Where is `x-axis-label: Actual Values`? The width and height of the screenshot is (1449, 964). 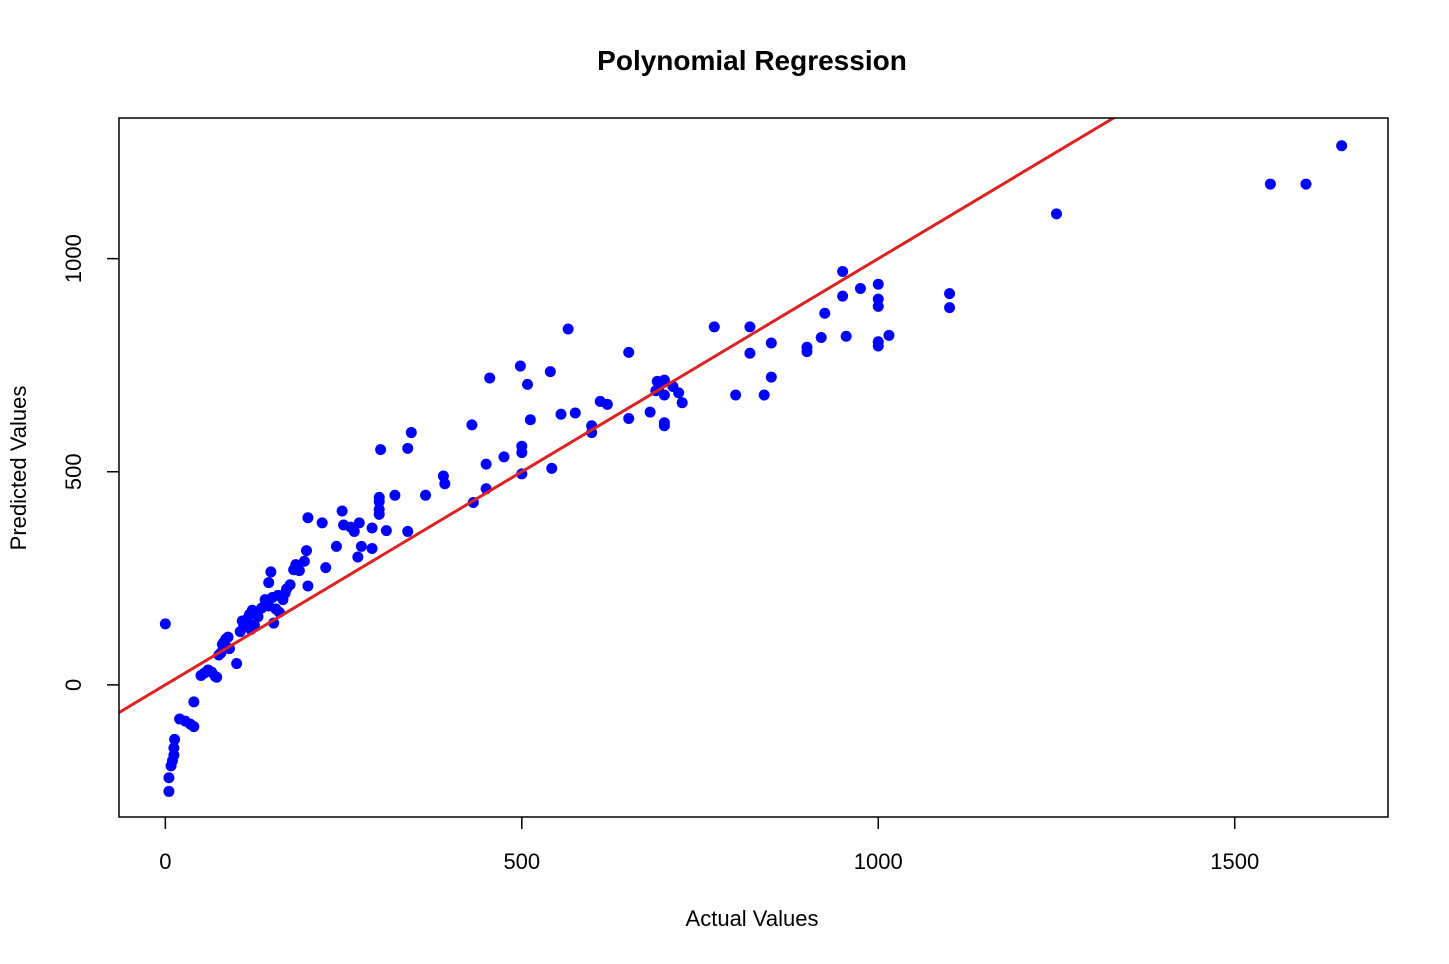
x-axis-label: Actual Values is located at coordinates (752, 918).